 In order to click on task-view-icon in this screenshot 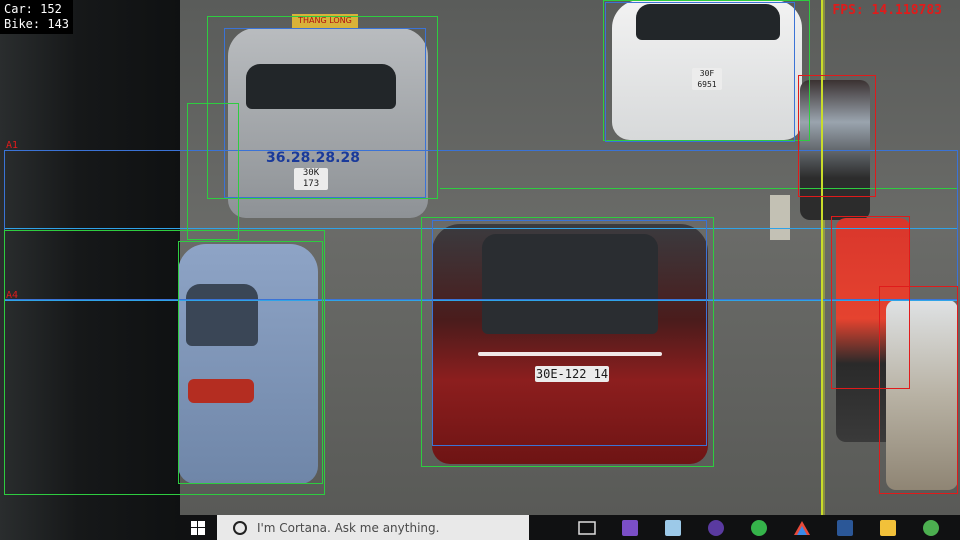, I will do `click(587, 528)`.